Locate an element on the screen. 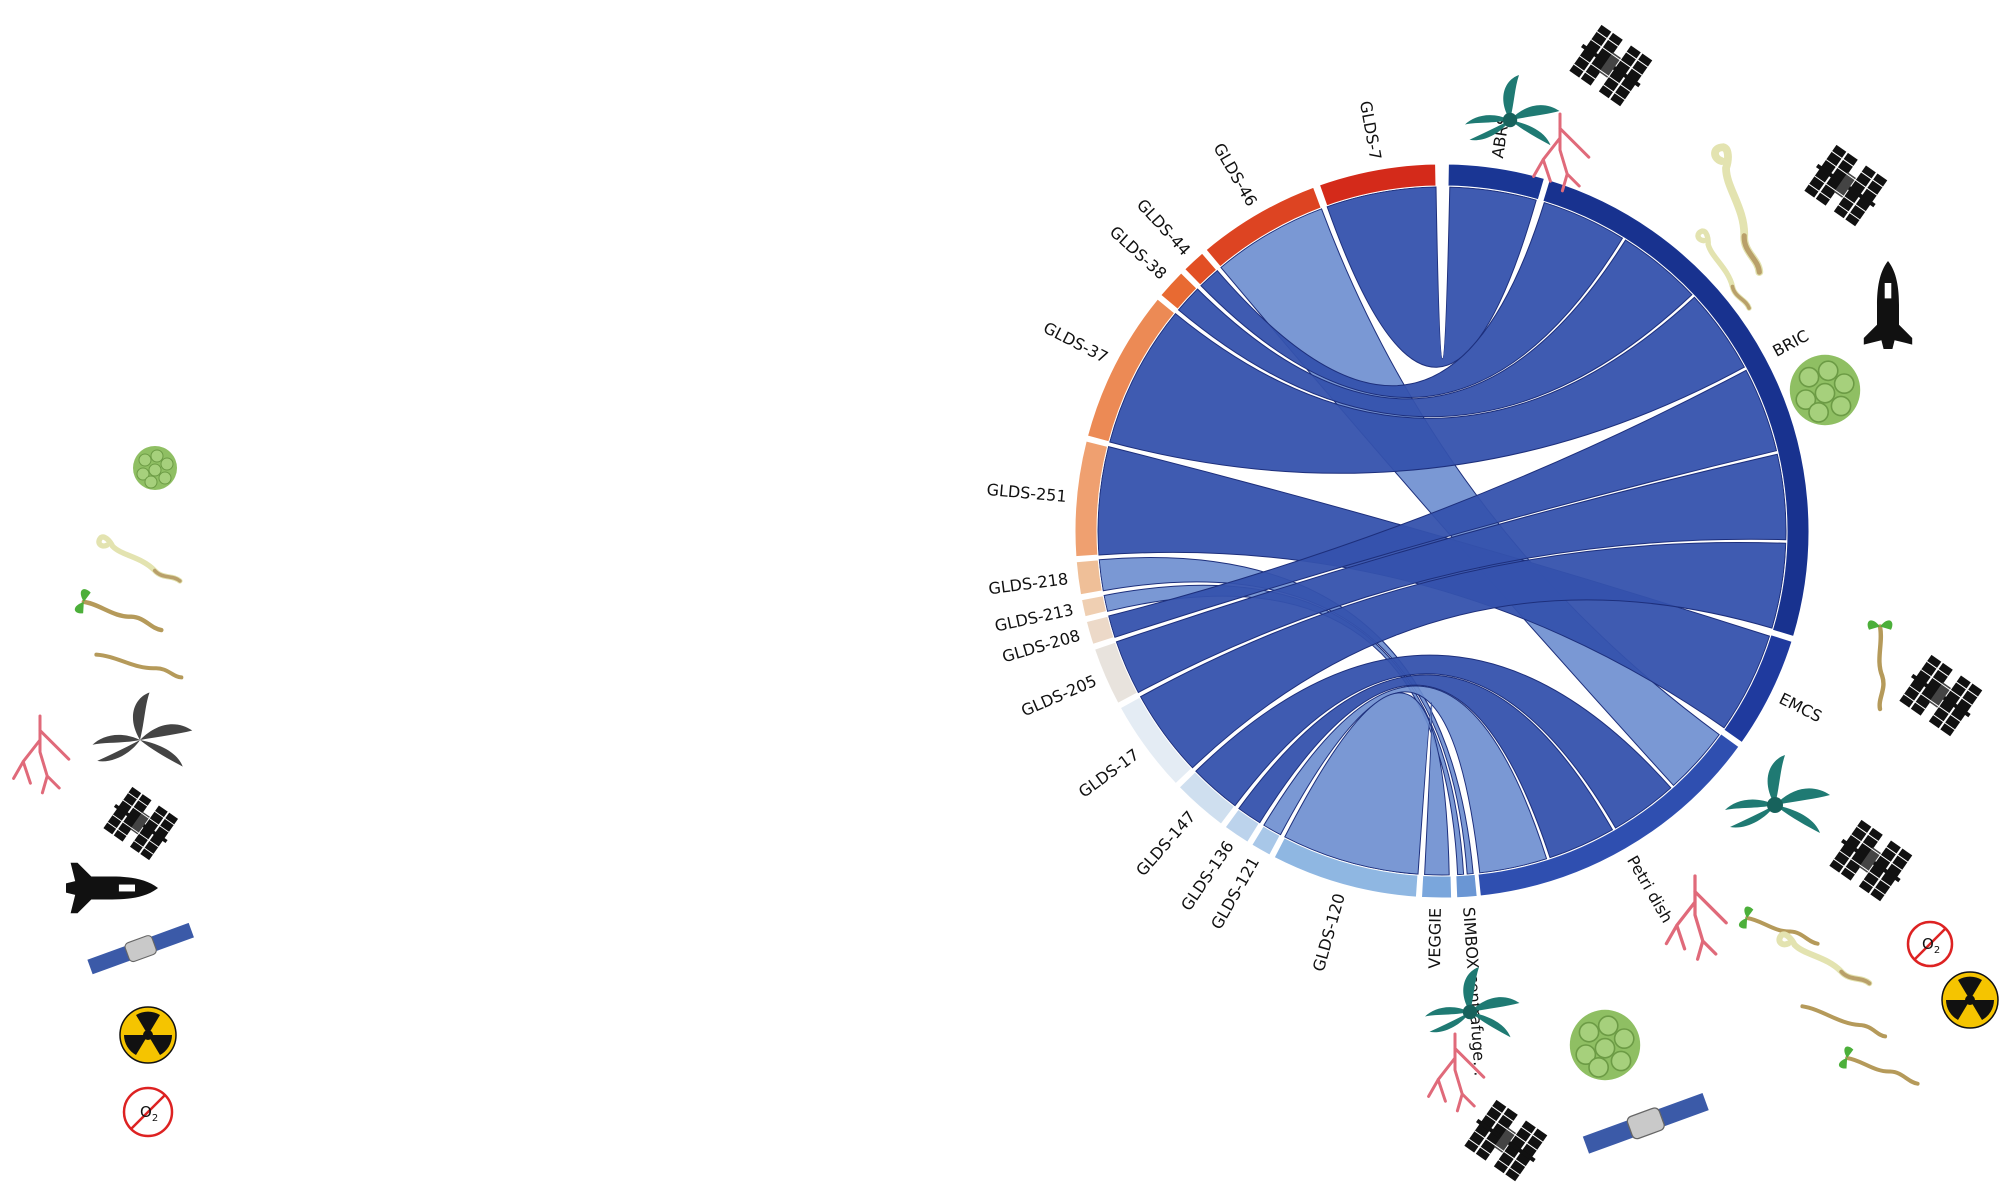 The width and height of the screenshot is (2002, 1199). segment-label: GLDS-17 is located at coordinates (1109, 773).